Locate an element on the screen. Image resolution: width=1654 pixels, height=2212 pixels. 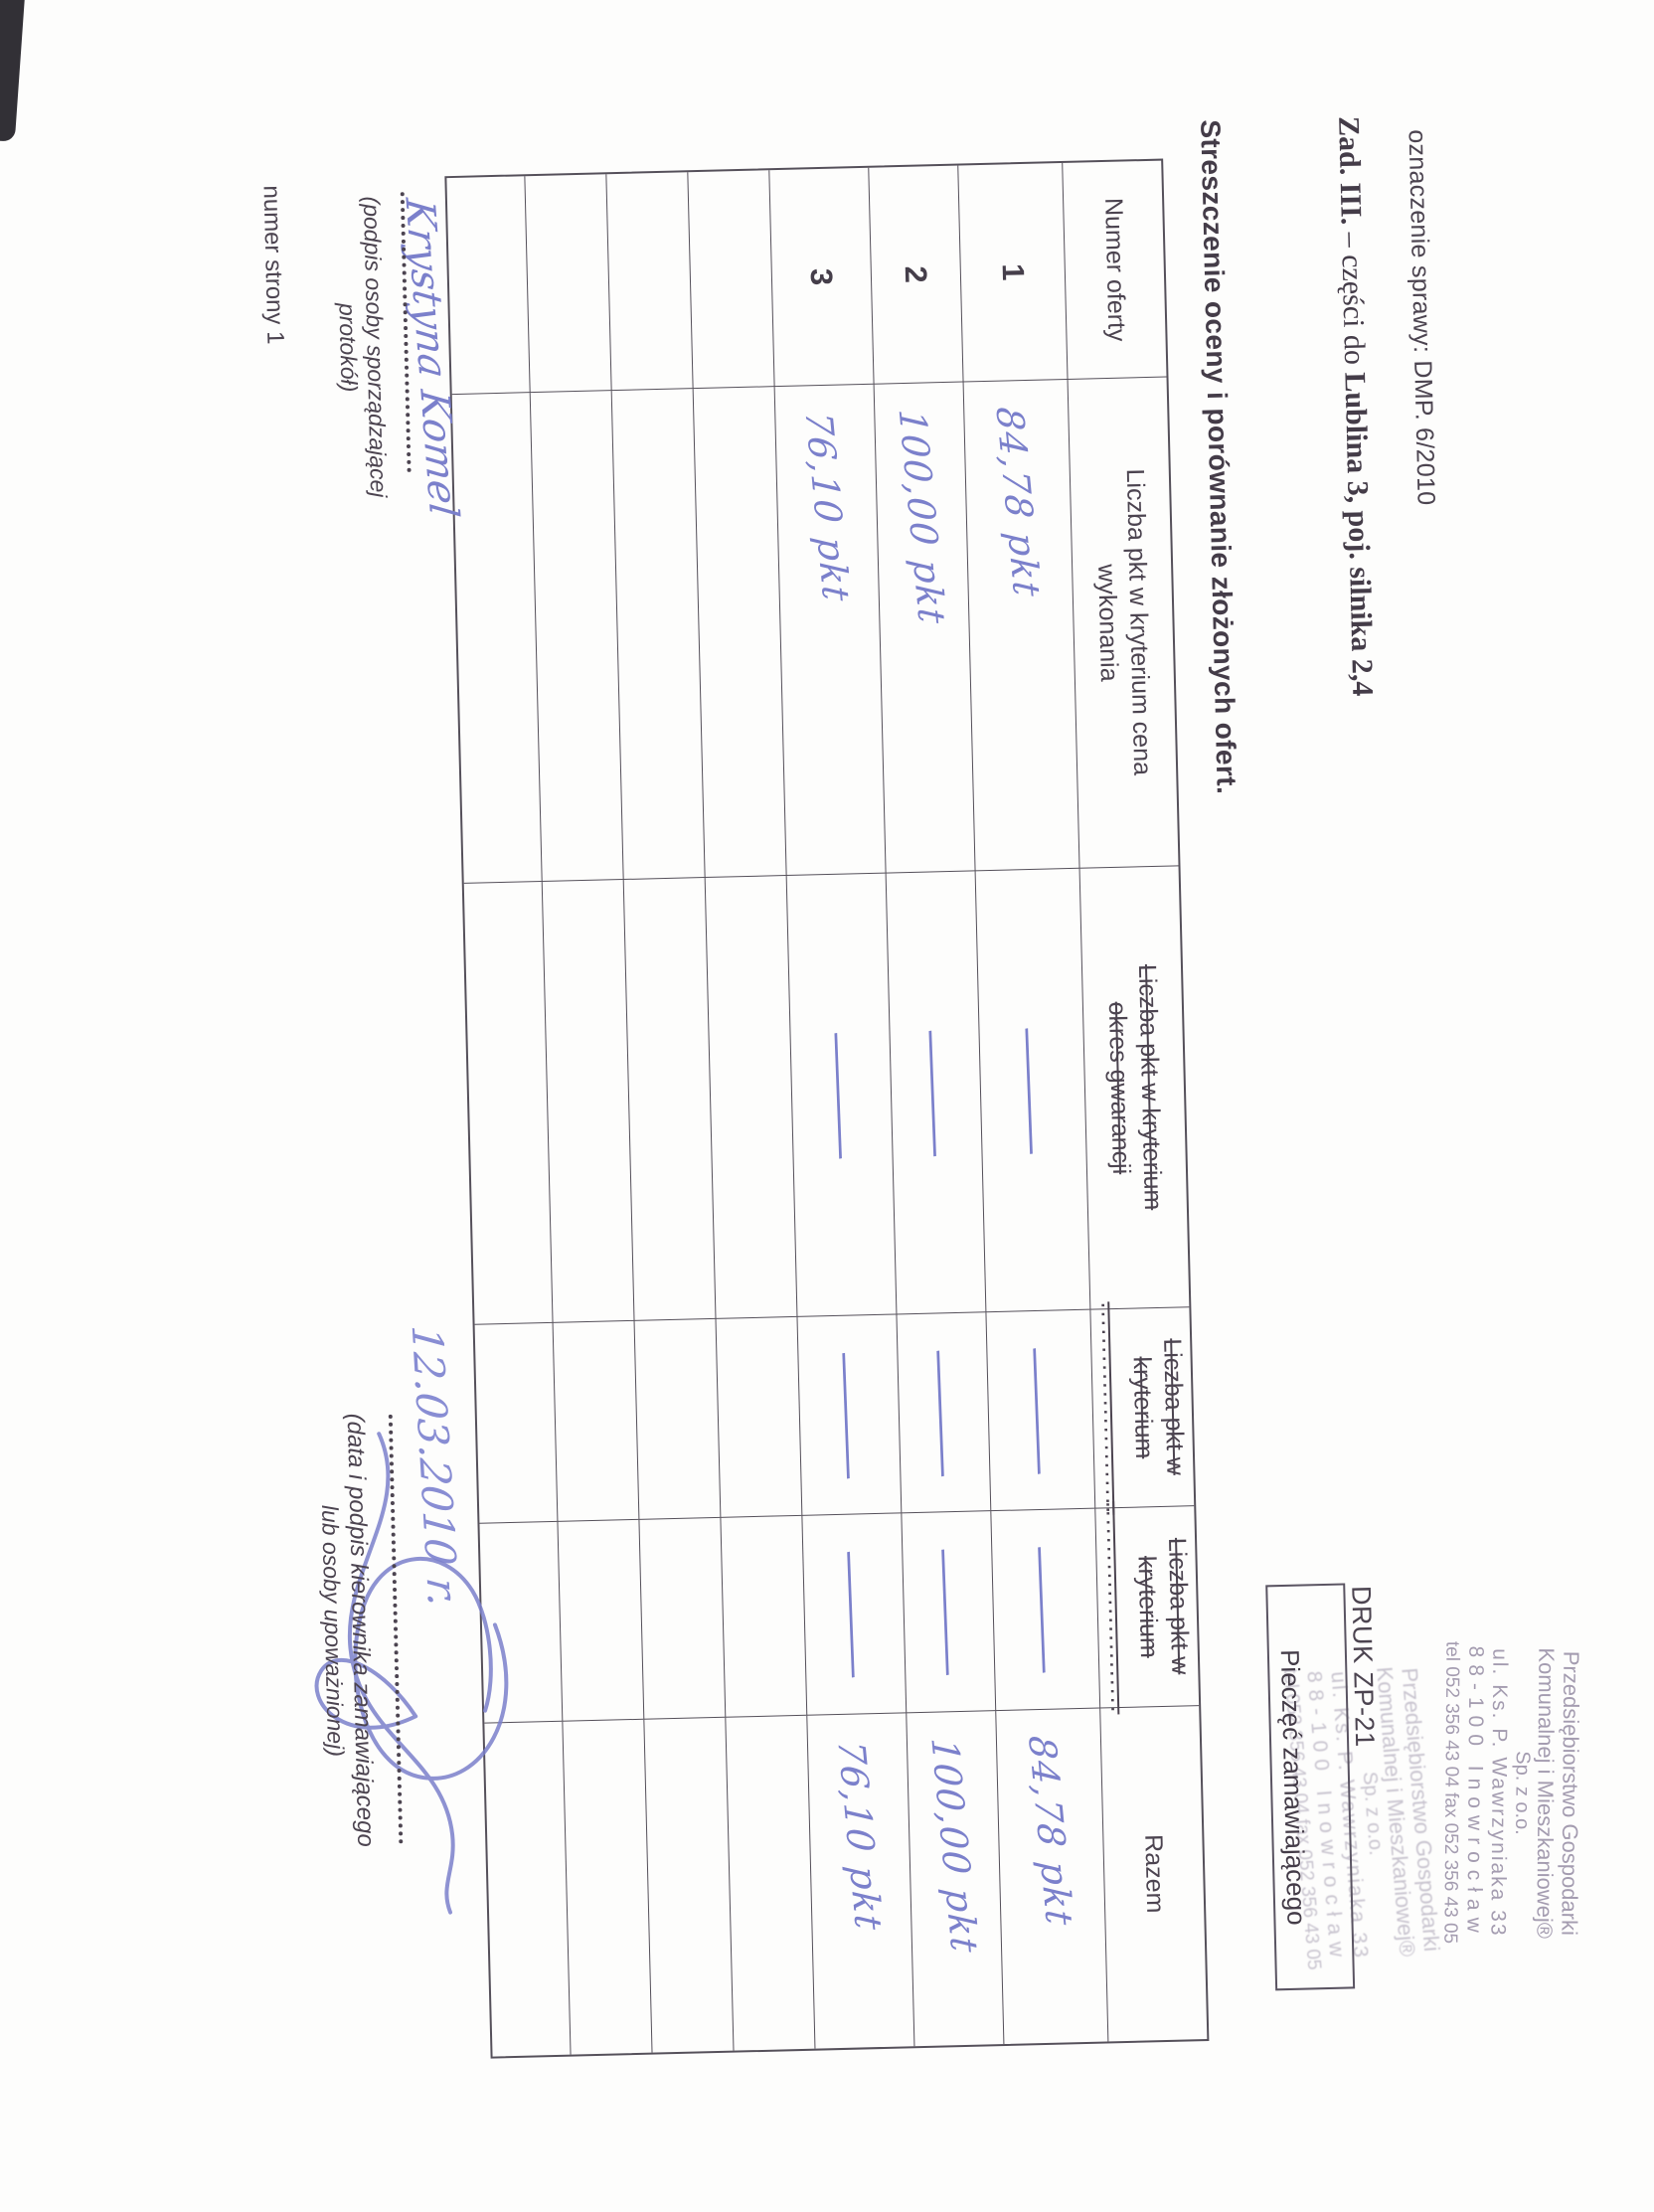
stamp-line: Komunalnej i Mieszkaniowej® is located at coordinates (1546, 1793).